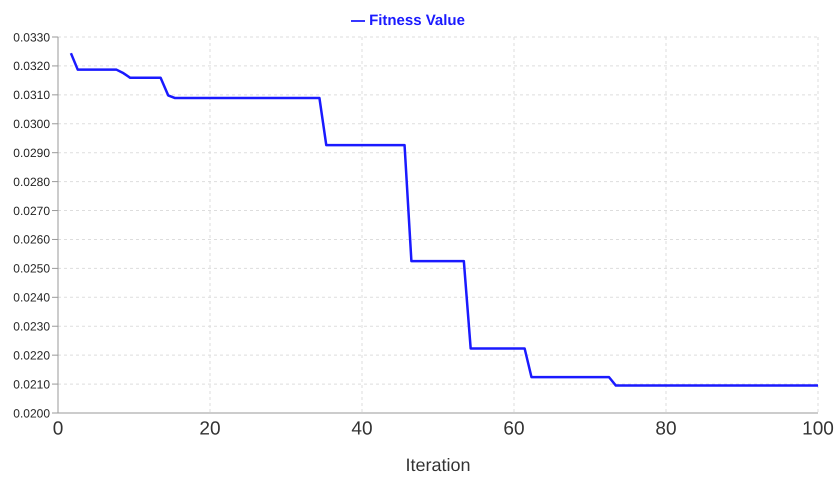 The image size is (838, 493). Describe the element at coordinates (31, 413) in the screenshot. I see `y-tick-label: 0.0200` at that location.